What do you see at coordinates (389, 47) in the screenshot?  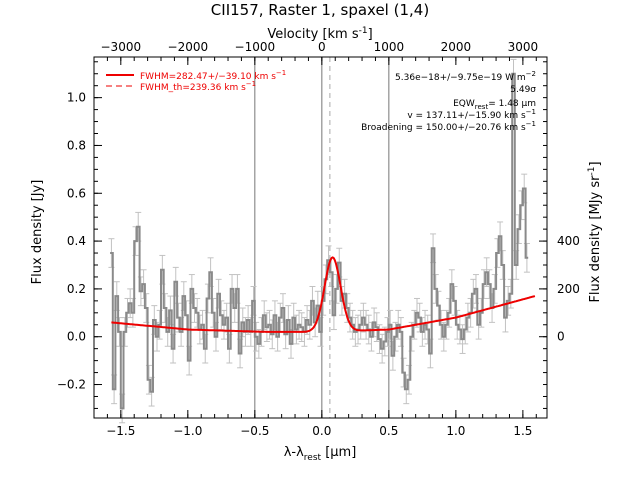 I see `top-tick-label: 1000` at bounding box center [389, 47].